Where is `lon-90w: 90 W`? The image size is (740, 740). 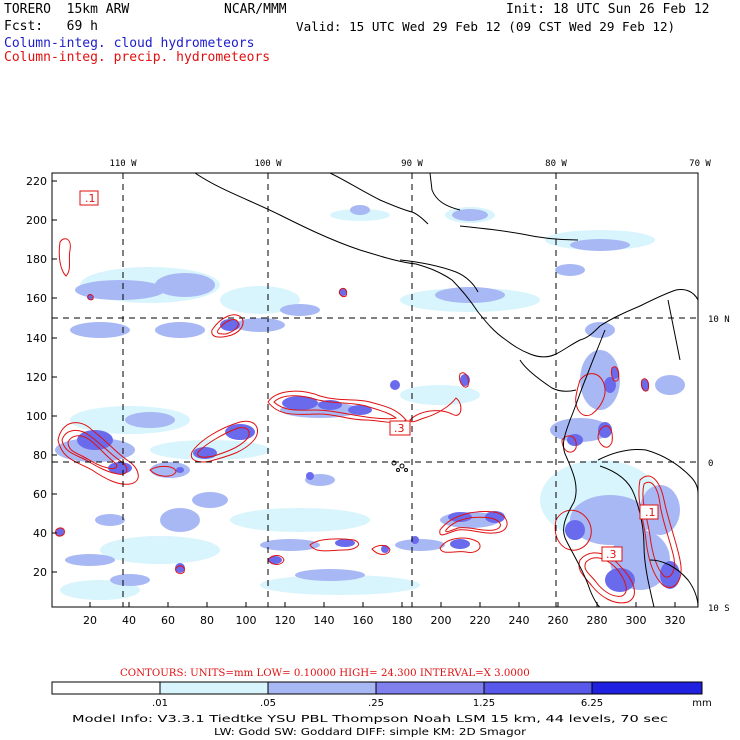
lon-90w: 90 W is located at coordinates (412, 164).